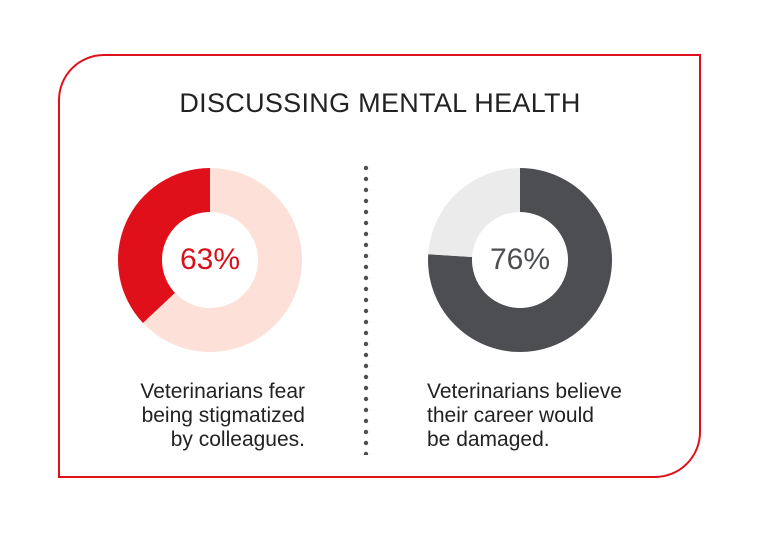 The width and height of the screenshot is (760, 540). Describe the element at coordinates (524, 391) in the screenshot. I see `career-caption-line: Veterinarians believe` at that location.